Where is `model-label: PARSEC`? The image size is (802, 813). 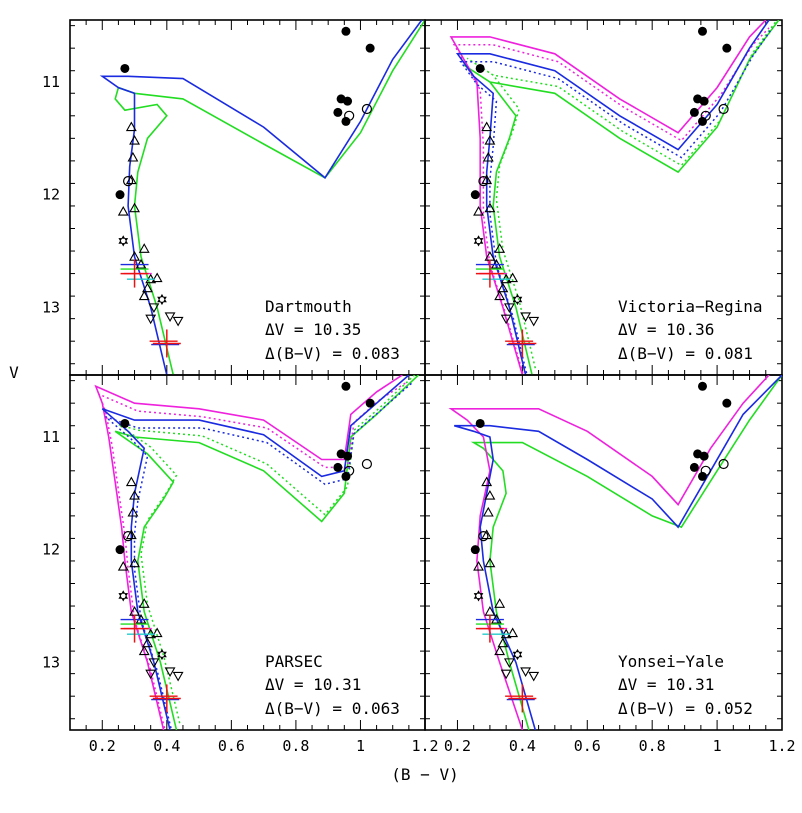 model-label: PARSEC is located at coordinates (294, 661).